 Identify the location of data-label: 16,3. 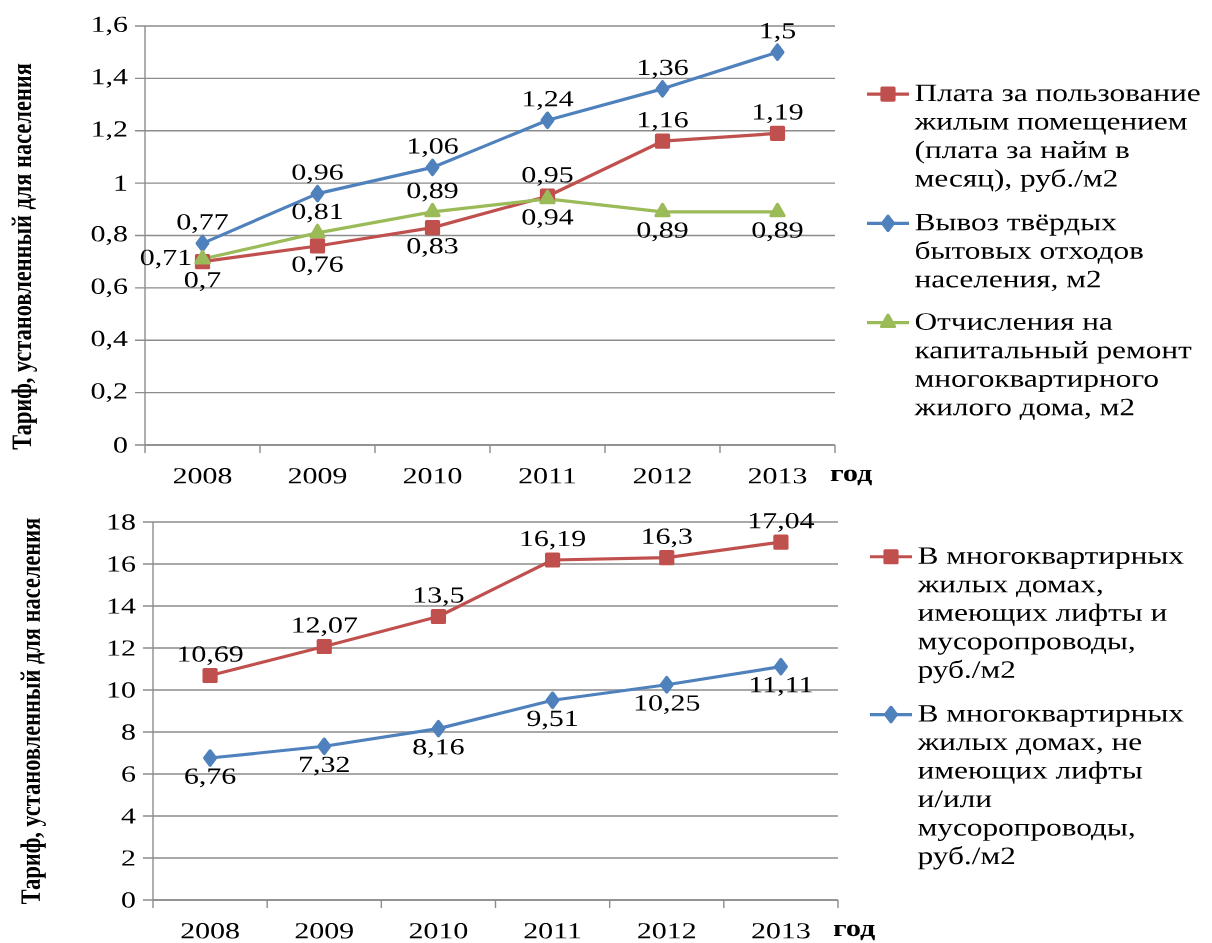
(667, 538).